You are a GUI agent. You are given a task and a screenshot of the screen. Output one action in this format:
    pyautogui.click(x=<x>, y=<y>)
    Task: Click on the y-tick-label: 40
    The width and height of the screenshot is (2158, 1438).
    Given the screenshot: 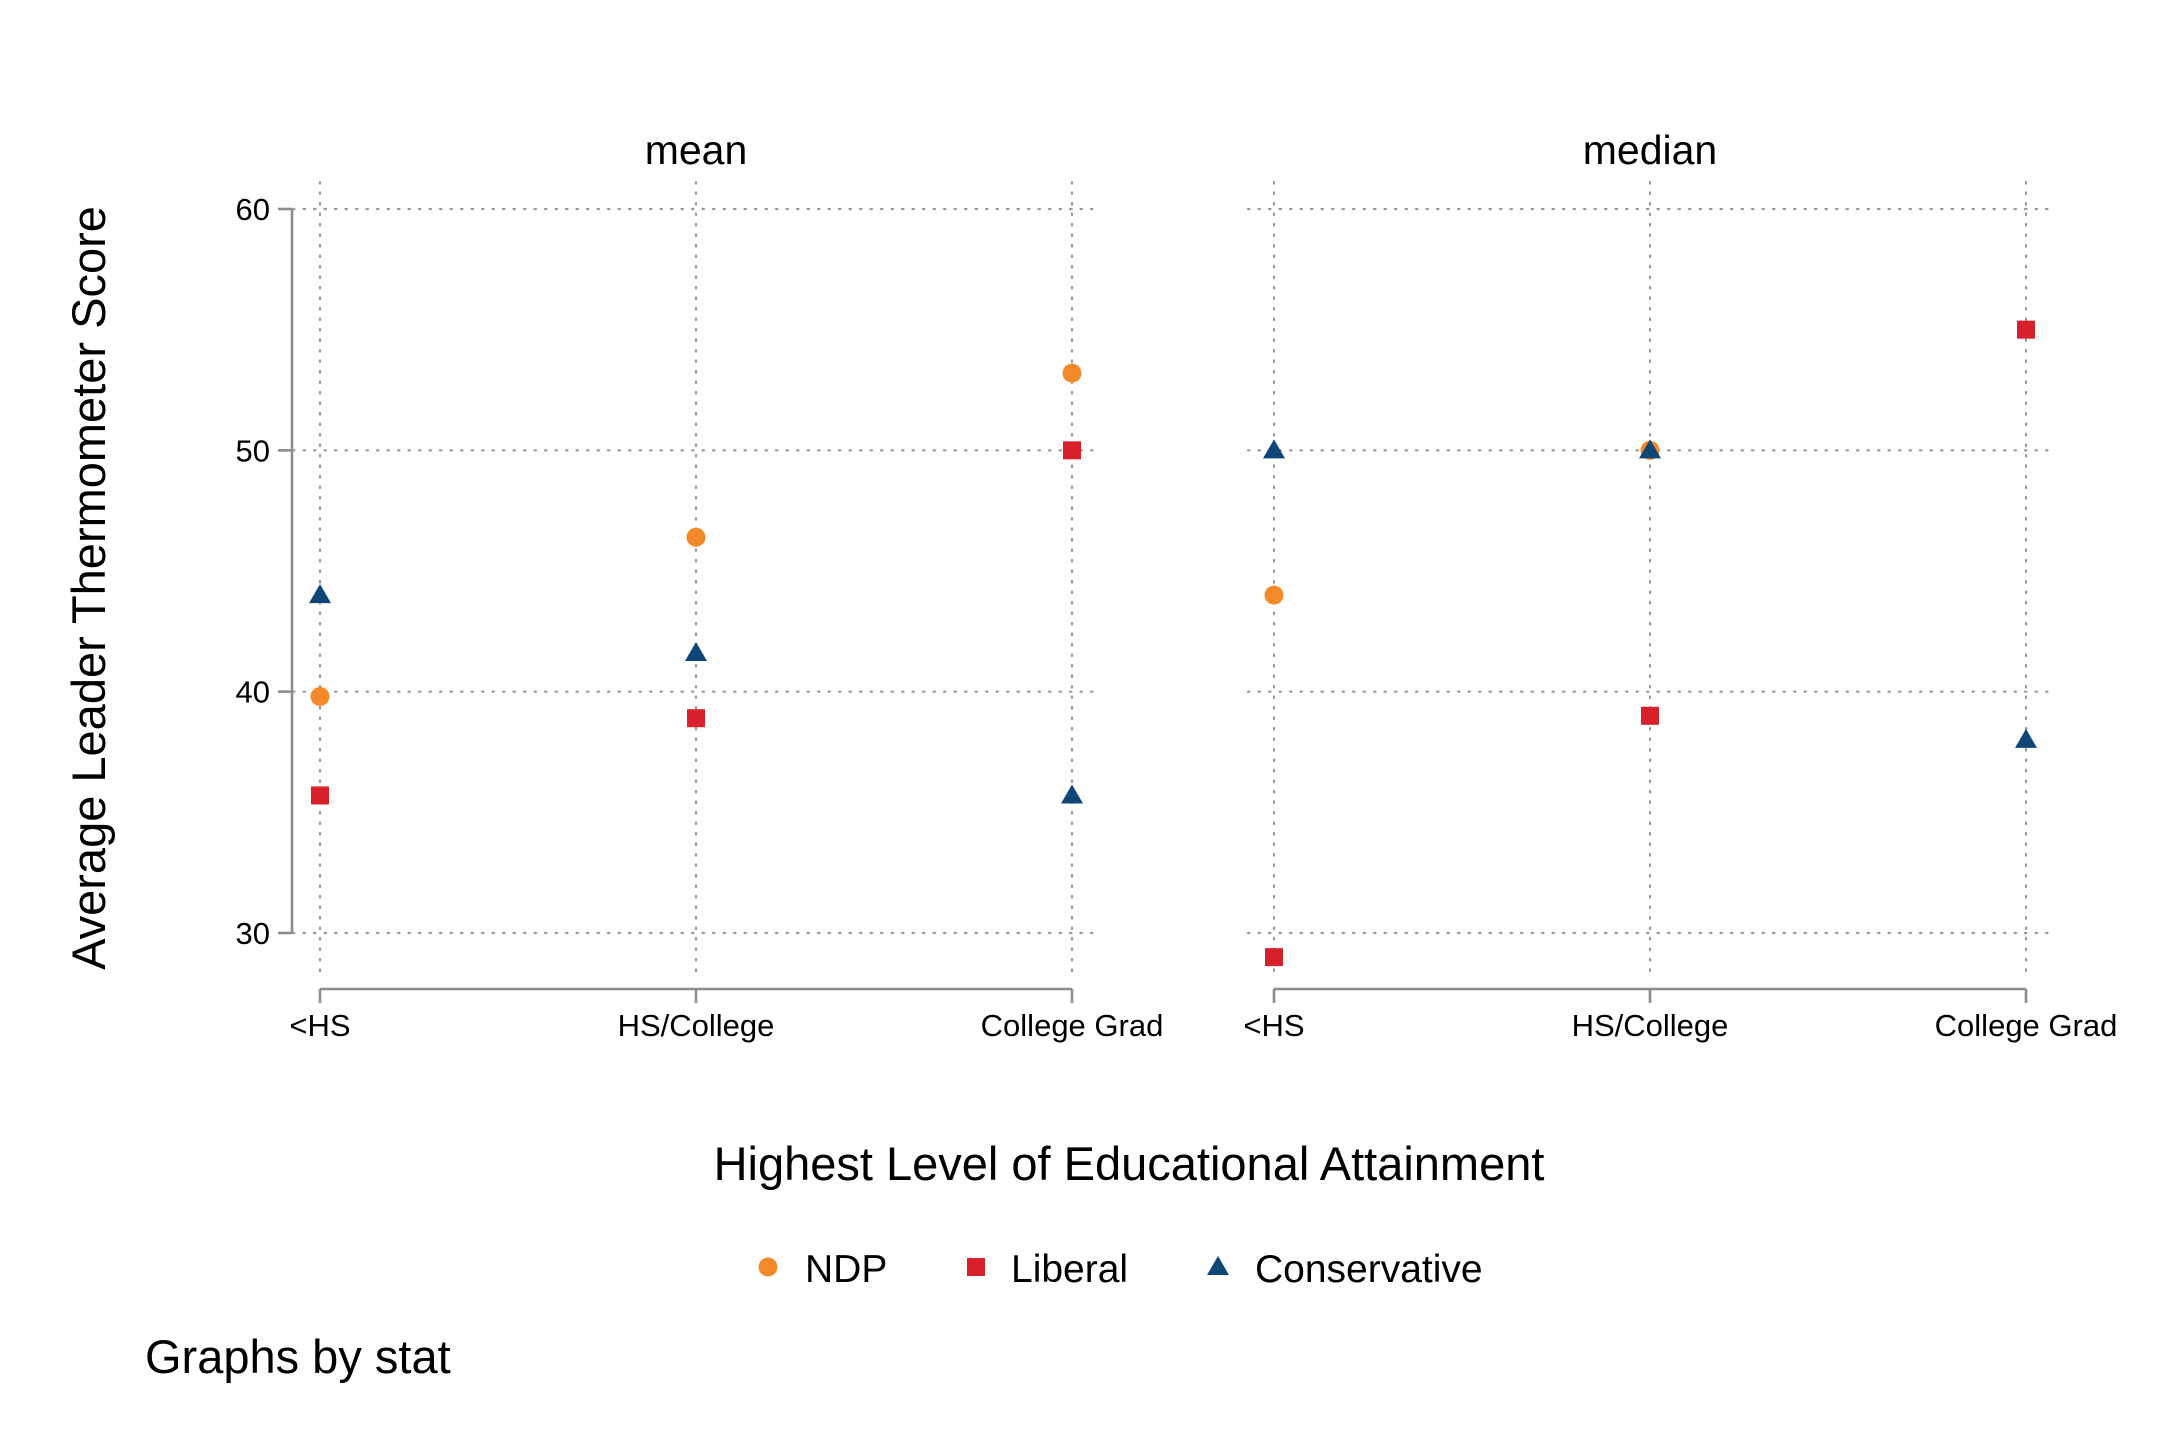 What is the action you would take?
    pyautogui.click(x=253, y=692)
    